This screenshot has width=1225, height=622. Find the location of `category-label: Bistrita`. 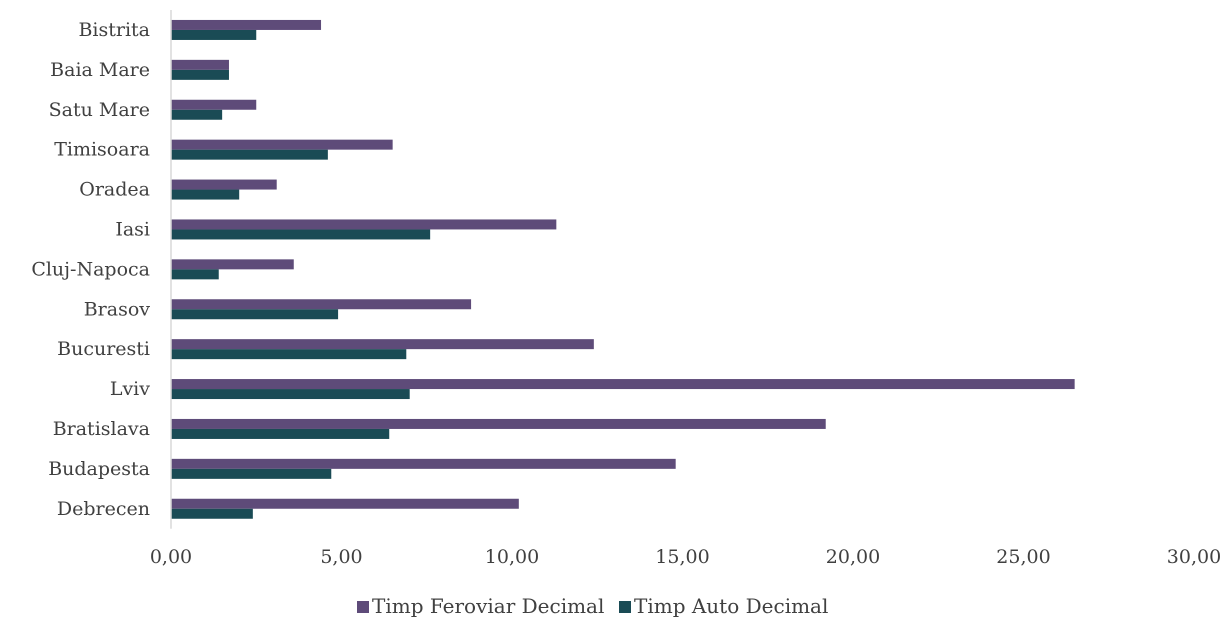

category-label: Bistrita is located at coordinates (114, 30).